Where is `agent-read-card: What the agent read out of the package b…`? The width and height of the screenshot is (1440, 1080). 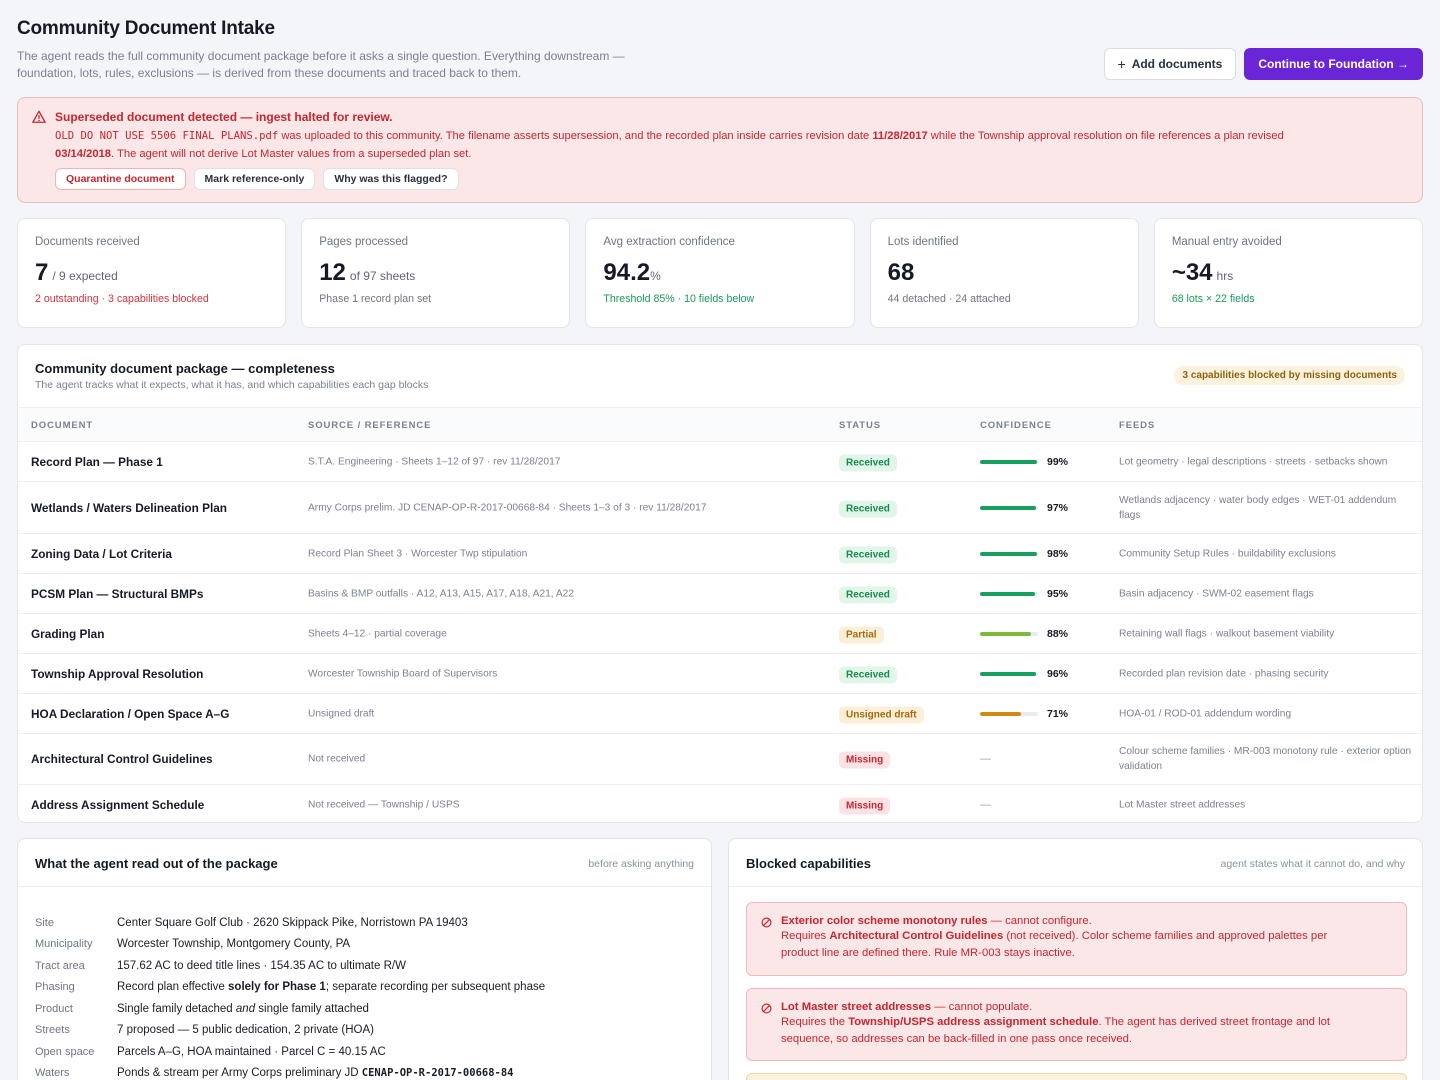 agent-read-card: What the agent read out of the package b… is located at coordinates (364, 959).